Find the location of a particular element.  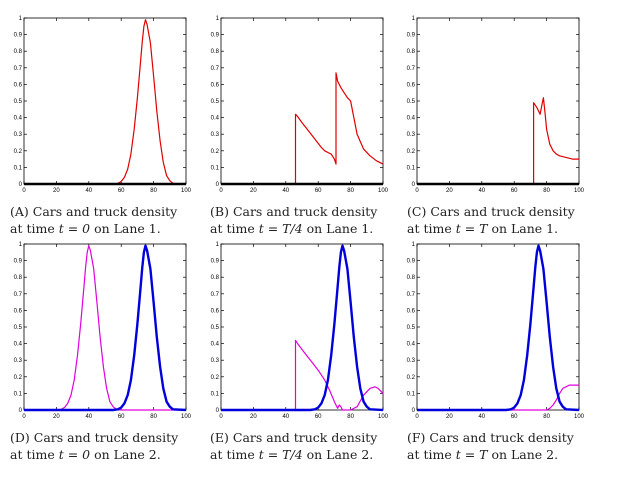

series-line-truck is located at coordinates (498, 328).